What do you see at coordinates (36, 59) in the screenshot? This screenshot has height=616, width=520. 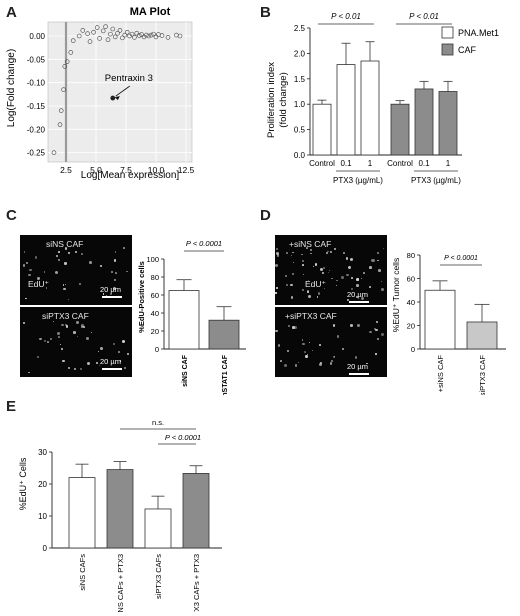 I see `y-tick-label: -0.05` at bounding box center [36, 59].